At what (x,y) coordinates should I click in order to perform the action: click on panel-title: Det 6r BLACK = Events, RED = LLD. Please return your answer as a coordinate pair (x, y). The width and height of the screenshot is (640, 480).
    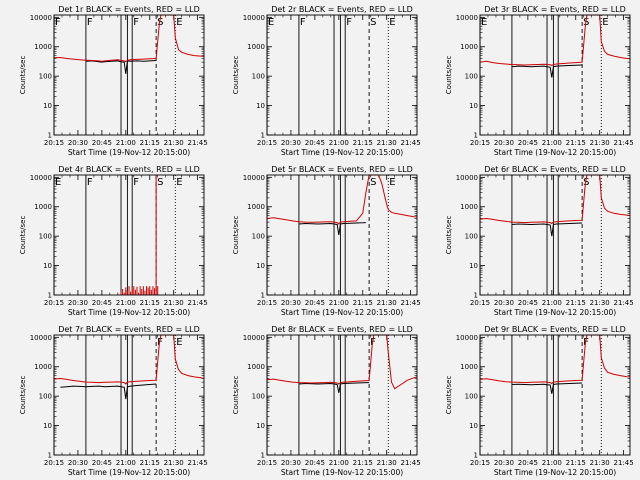
    Looking at the image, I should click on (555, 169).